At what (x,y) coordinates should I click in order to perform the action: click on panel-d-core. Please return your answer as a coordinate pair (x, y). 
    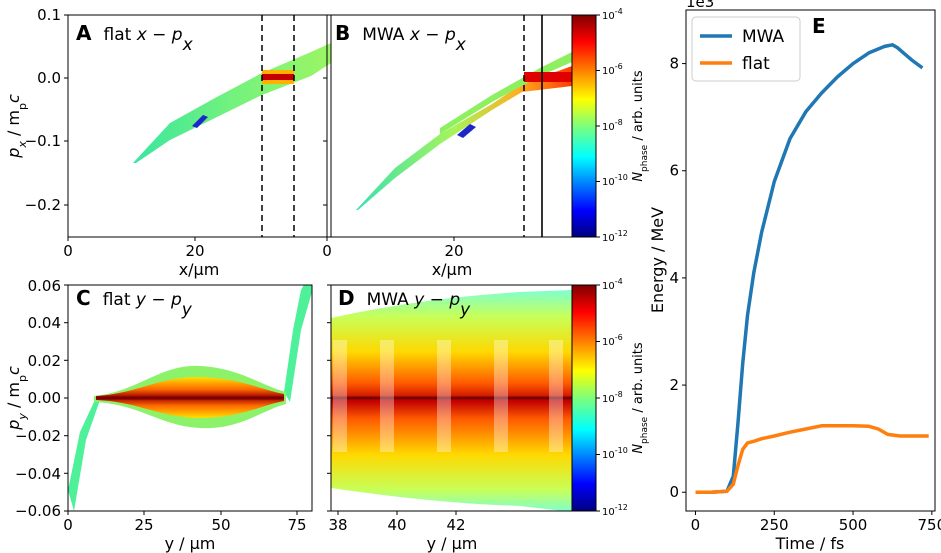
    Looking at the image, I should click on (451, 398).